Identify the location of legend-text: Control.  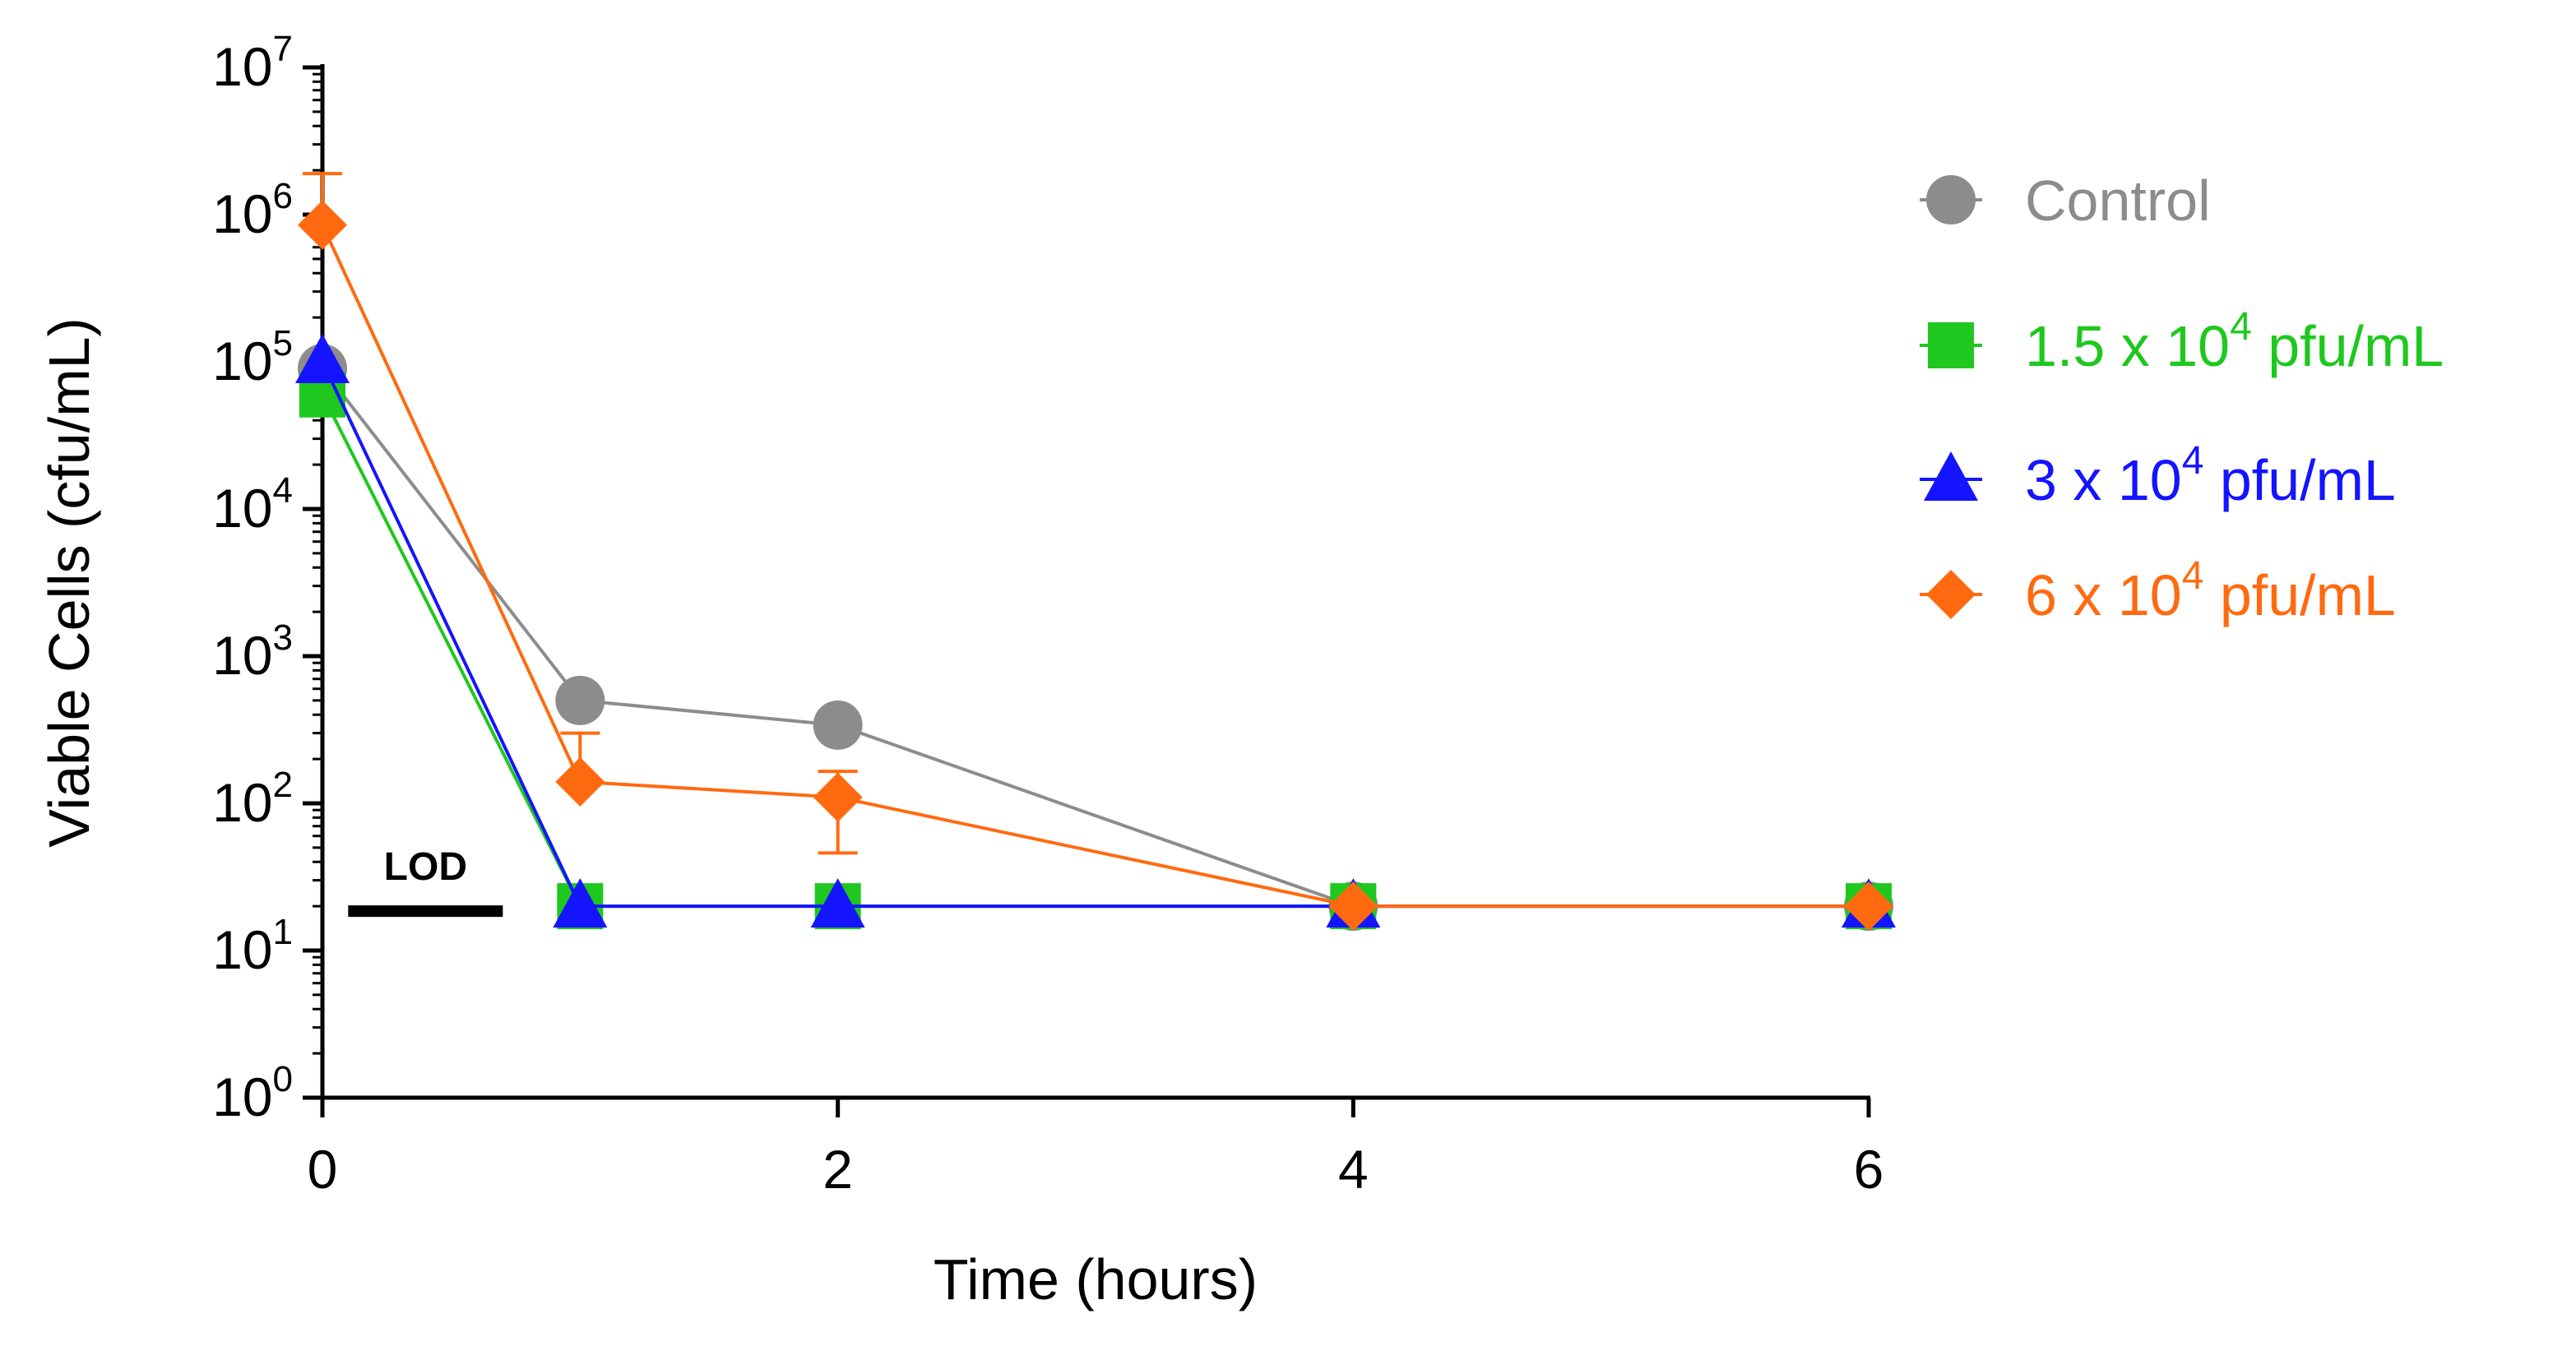
(2118, 201).